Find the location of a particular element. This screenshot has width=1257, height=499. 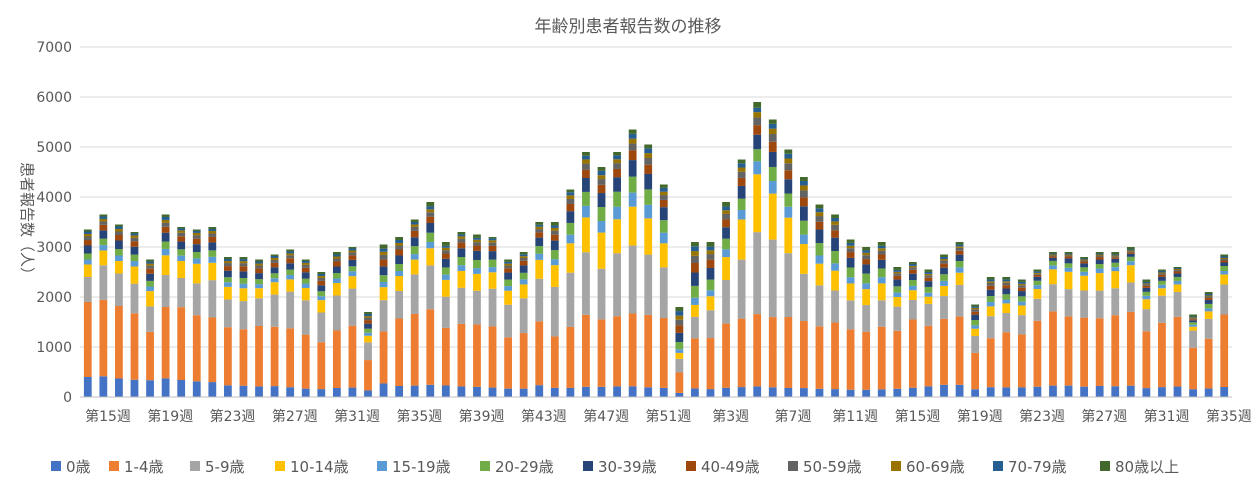

x-tick-label: 第39週 is located at coordinates (482, 416).